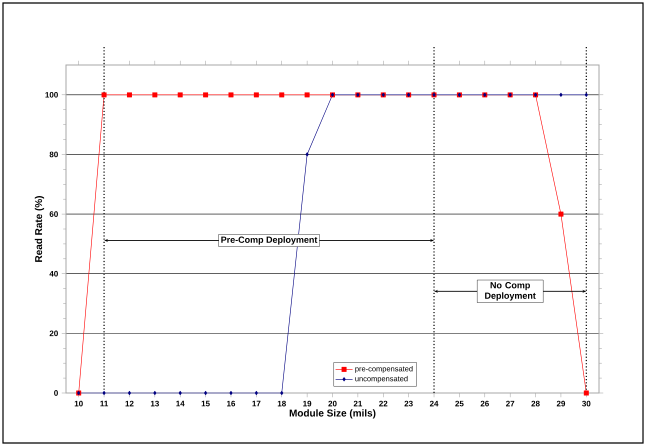 The width and height of the screenshot is (649, 446). What do you see at coordinates (333, 414) in the screenshot?
I see `x-axis-title: Module Size (mils)` at bounding box center [333, 414].